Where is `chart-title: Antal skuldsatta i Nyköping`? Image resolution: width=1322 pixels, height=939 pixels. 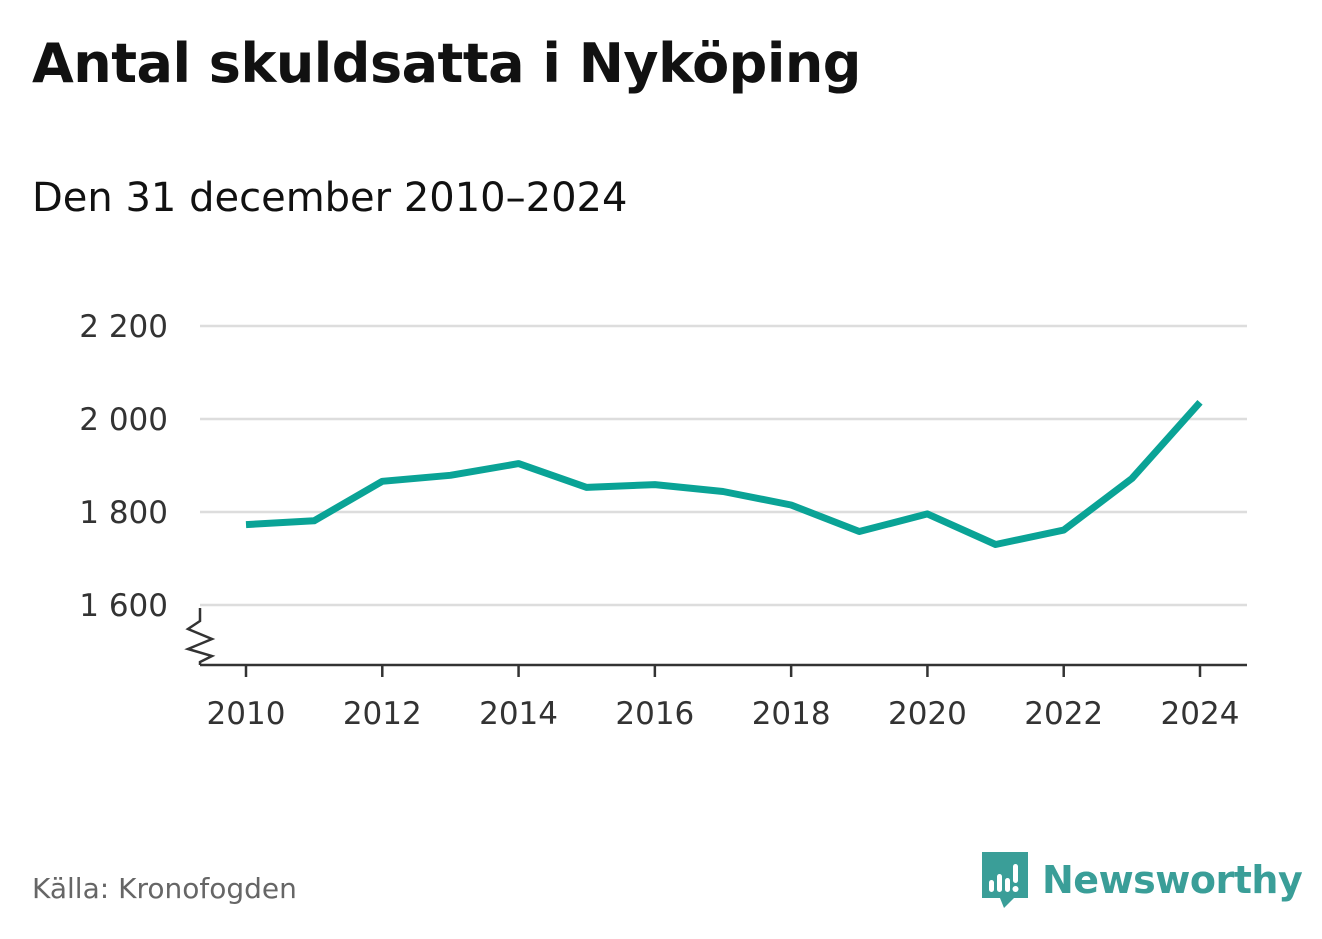 chart-title: Antal skuldsatta i Nyköping is located at coordinates (446, 63).